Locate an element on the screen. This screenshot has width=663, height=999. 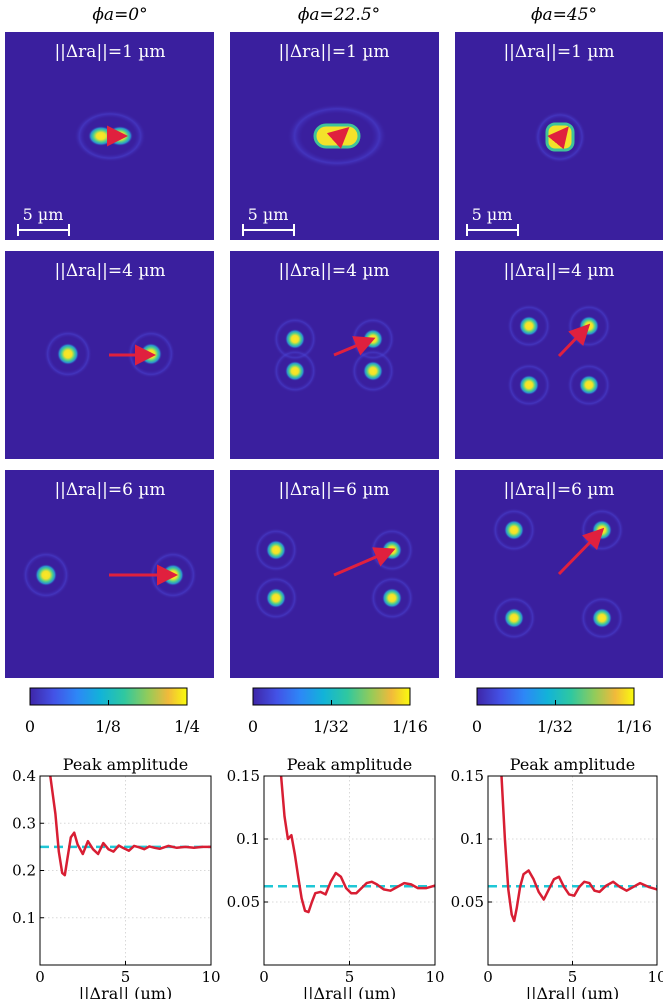
colorbar-2: 0 1/32 1/16 is located at coordinates (338, 711).